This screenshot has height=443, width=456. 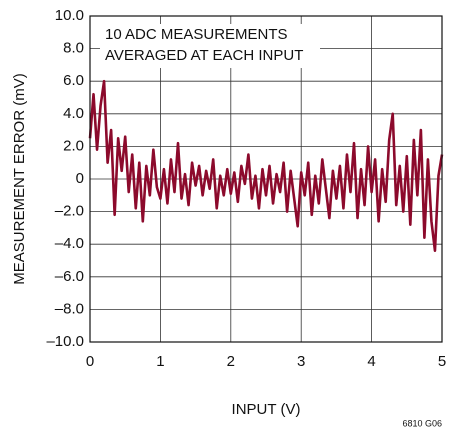 What do you see at coordinates (65, 341) in the screenshot?
I see `y-tick-label: –10.0` at bounding box center [65, 341].